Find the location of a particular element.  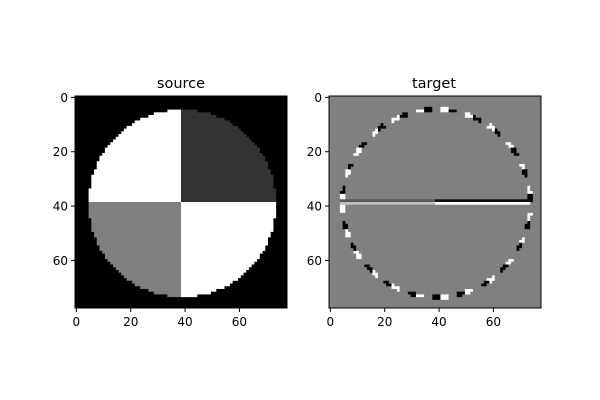

target-x-tick-label: 20 is located at coordinates (384, 322).